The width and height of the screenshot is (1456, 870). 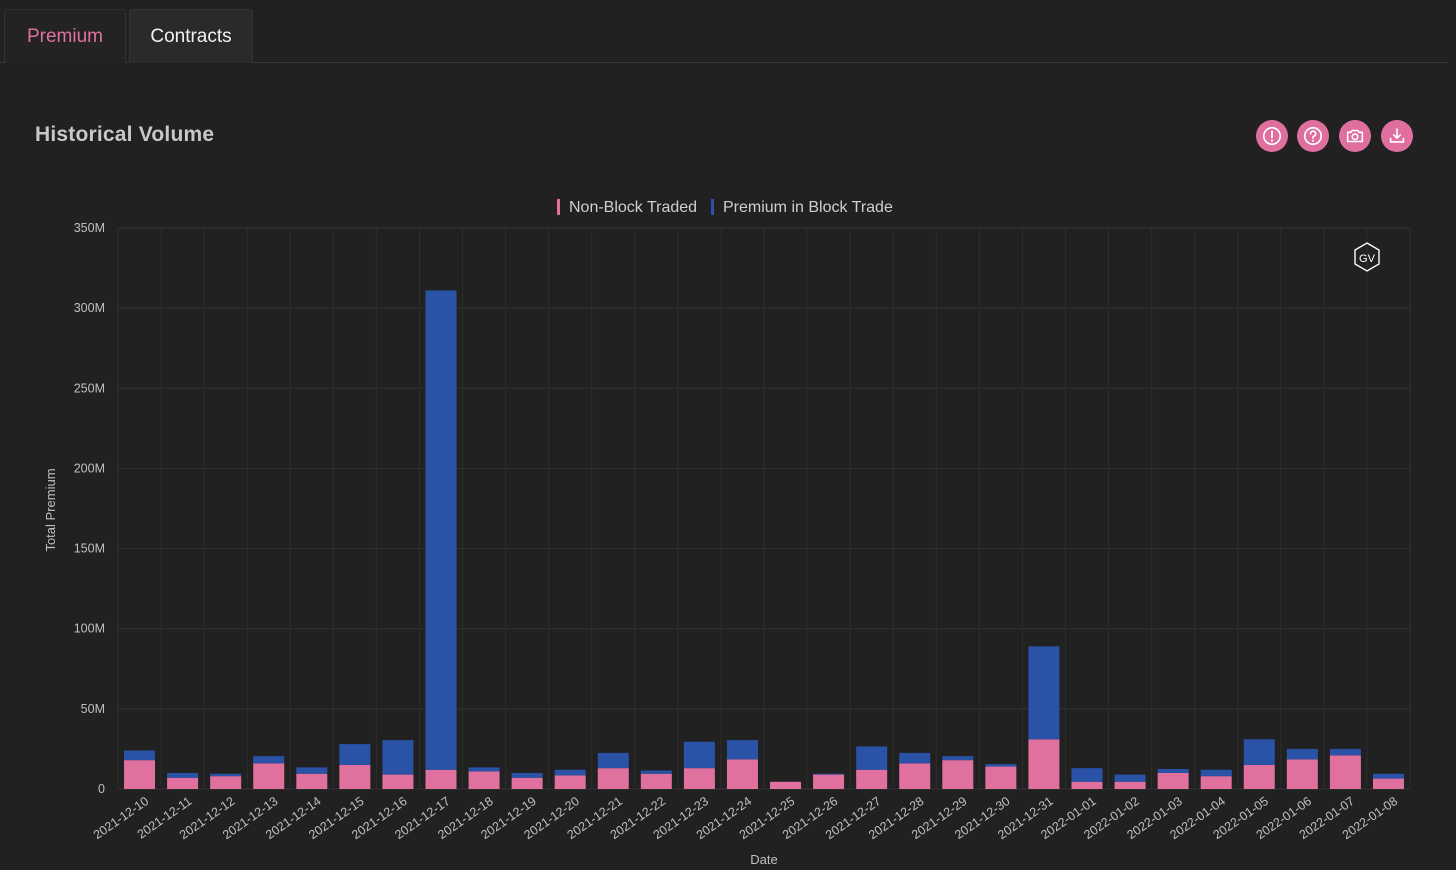 What do you see at coordinates (89, 508) in the screenshot?
I see `y-axis: 0 50M 100M 150M 200M 250M 300M 350M` at bounding box center [89, 508].